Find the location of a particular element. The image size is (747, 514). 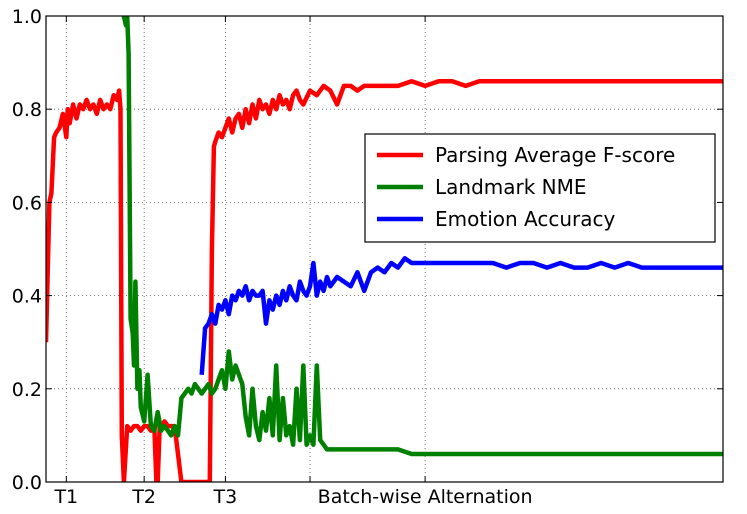

y-tick-label: 1.0 is located at coordinates (27, 17).